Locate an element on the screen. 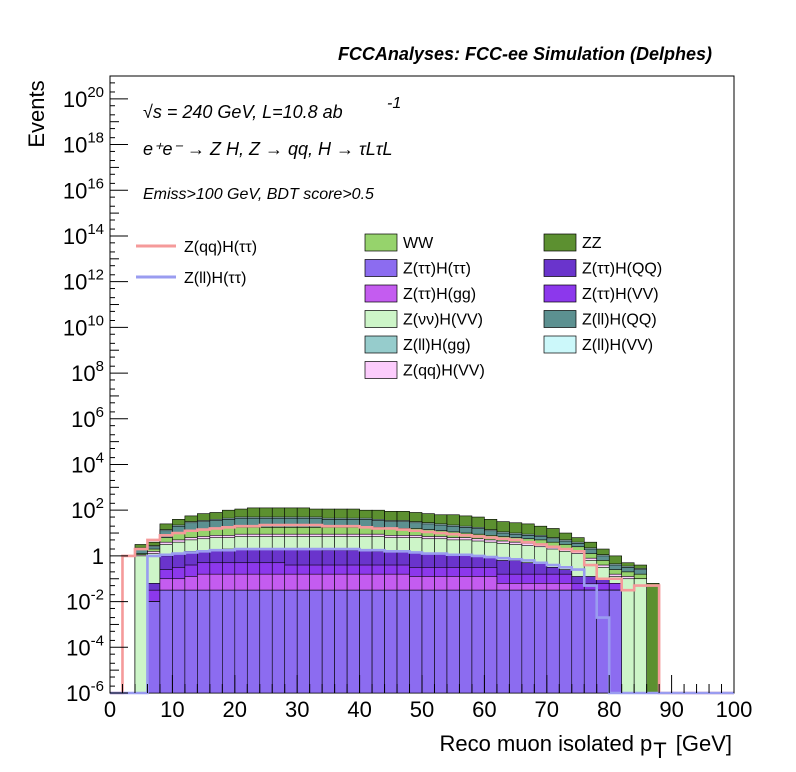  annotation-cuts: Emiss>100 GeV, BDT score>0.5 is located at coordinates (258, 194).